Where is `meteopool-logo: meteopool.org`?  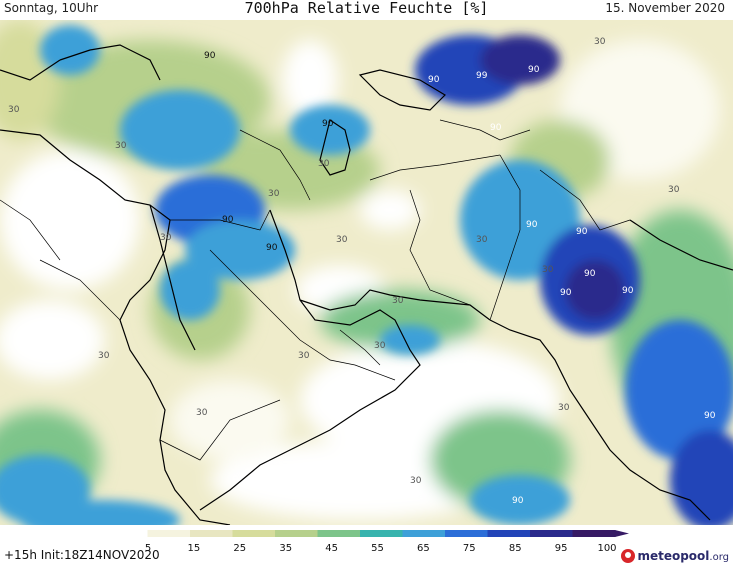
meteopool-logo: meteopool.org is located at coordinates (675, 556).